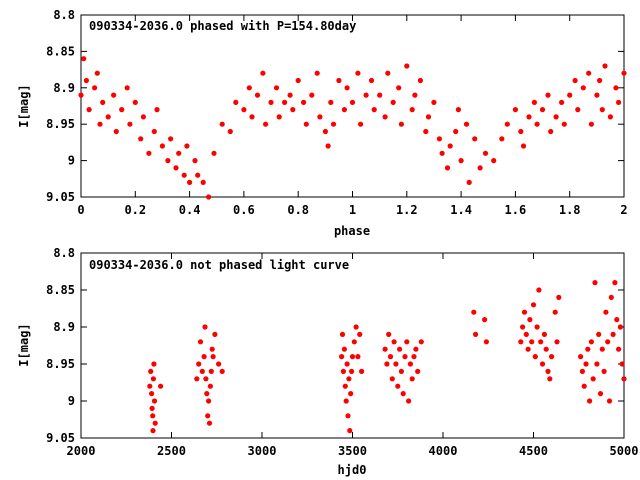  What do you see at coordinates (352, 470) in the screenshot?
I see `x-axis-label: hjd0` at bounding box center [352, 470].